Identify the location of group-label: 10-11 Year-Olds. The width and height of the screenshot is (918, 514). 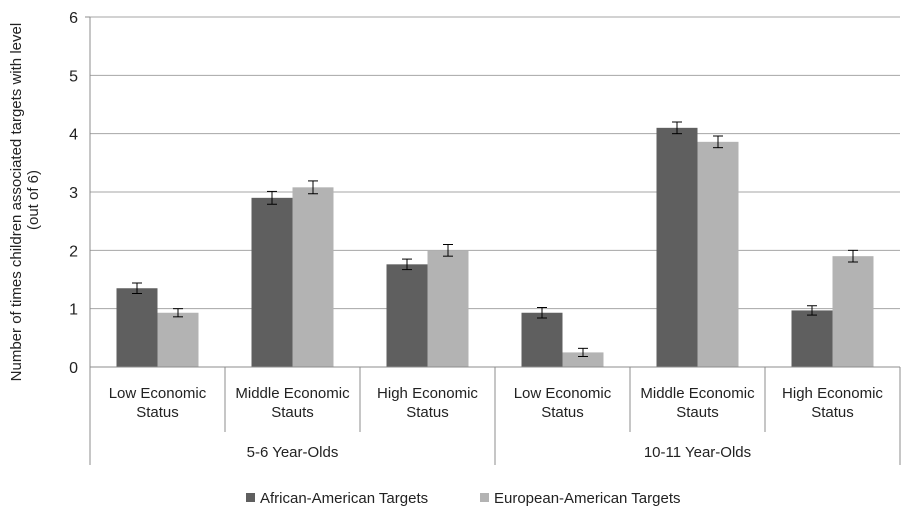
(697, 452).